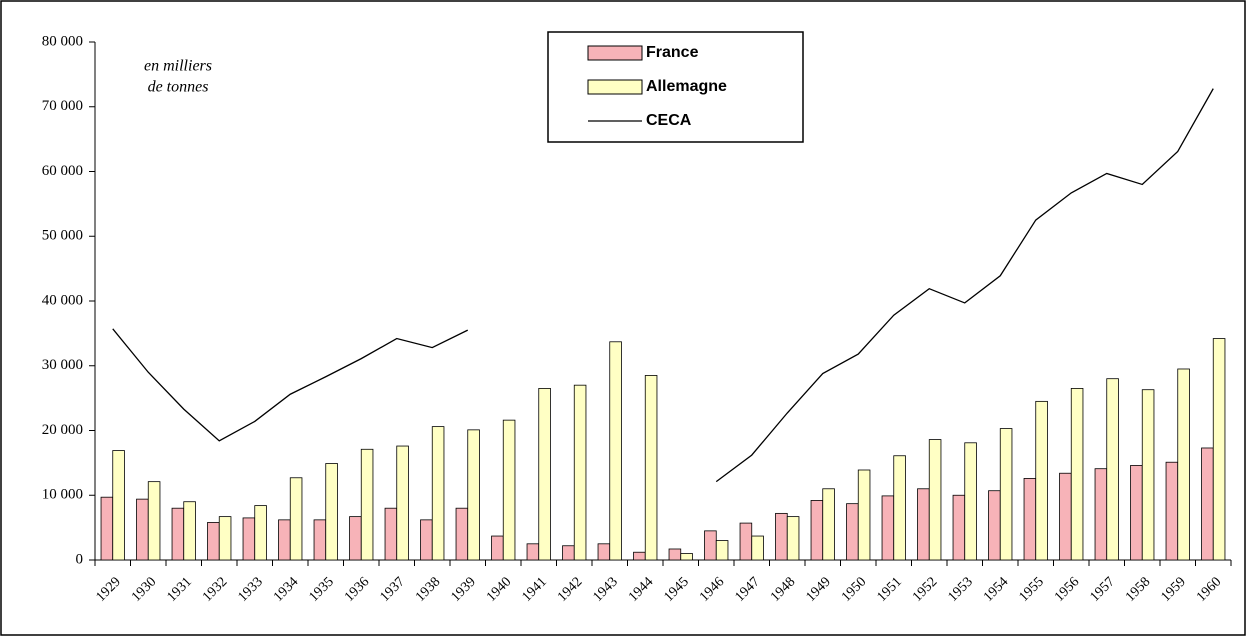 The image size is (1247, 637). I want to click on x-tick-label: 1929, so click(108, 589).